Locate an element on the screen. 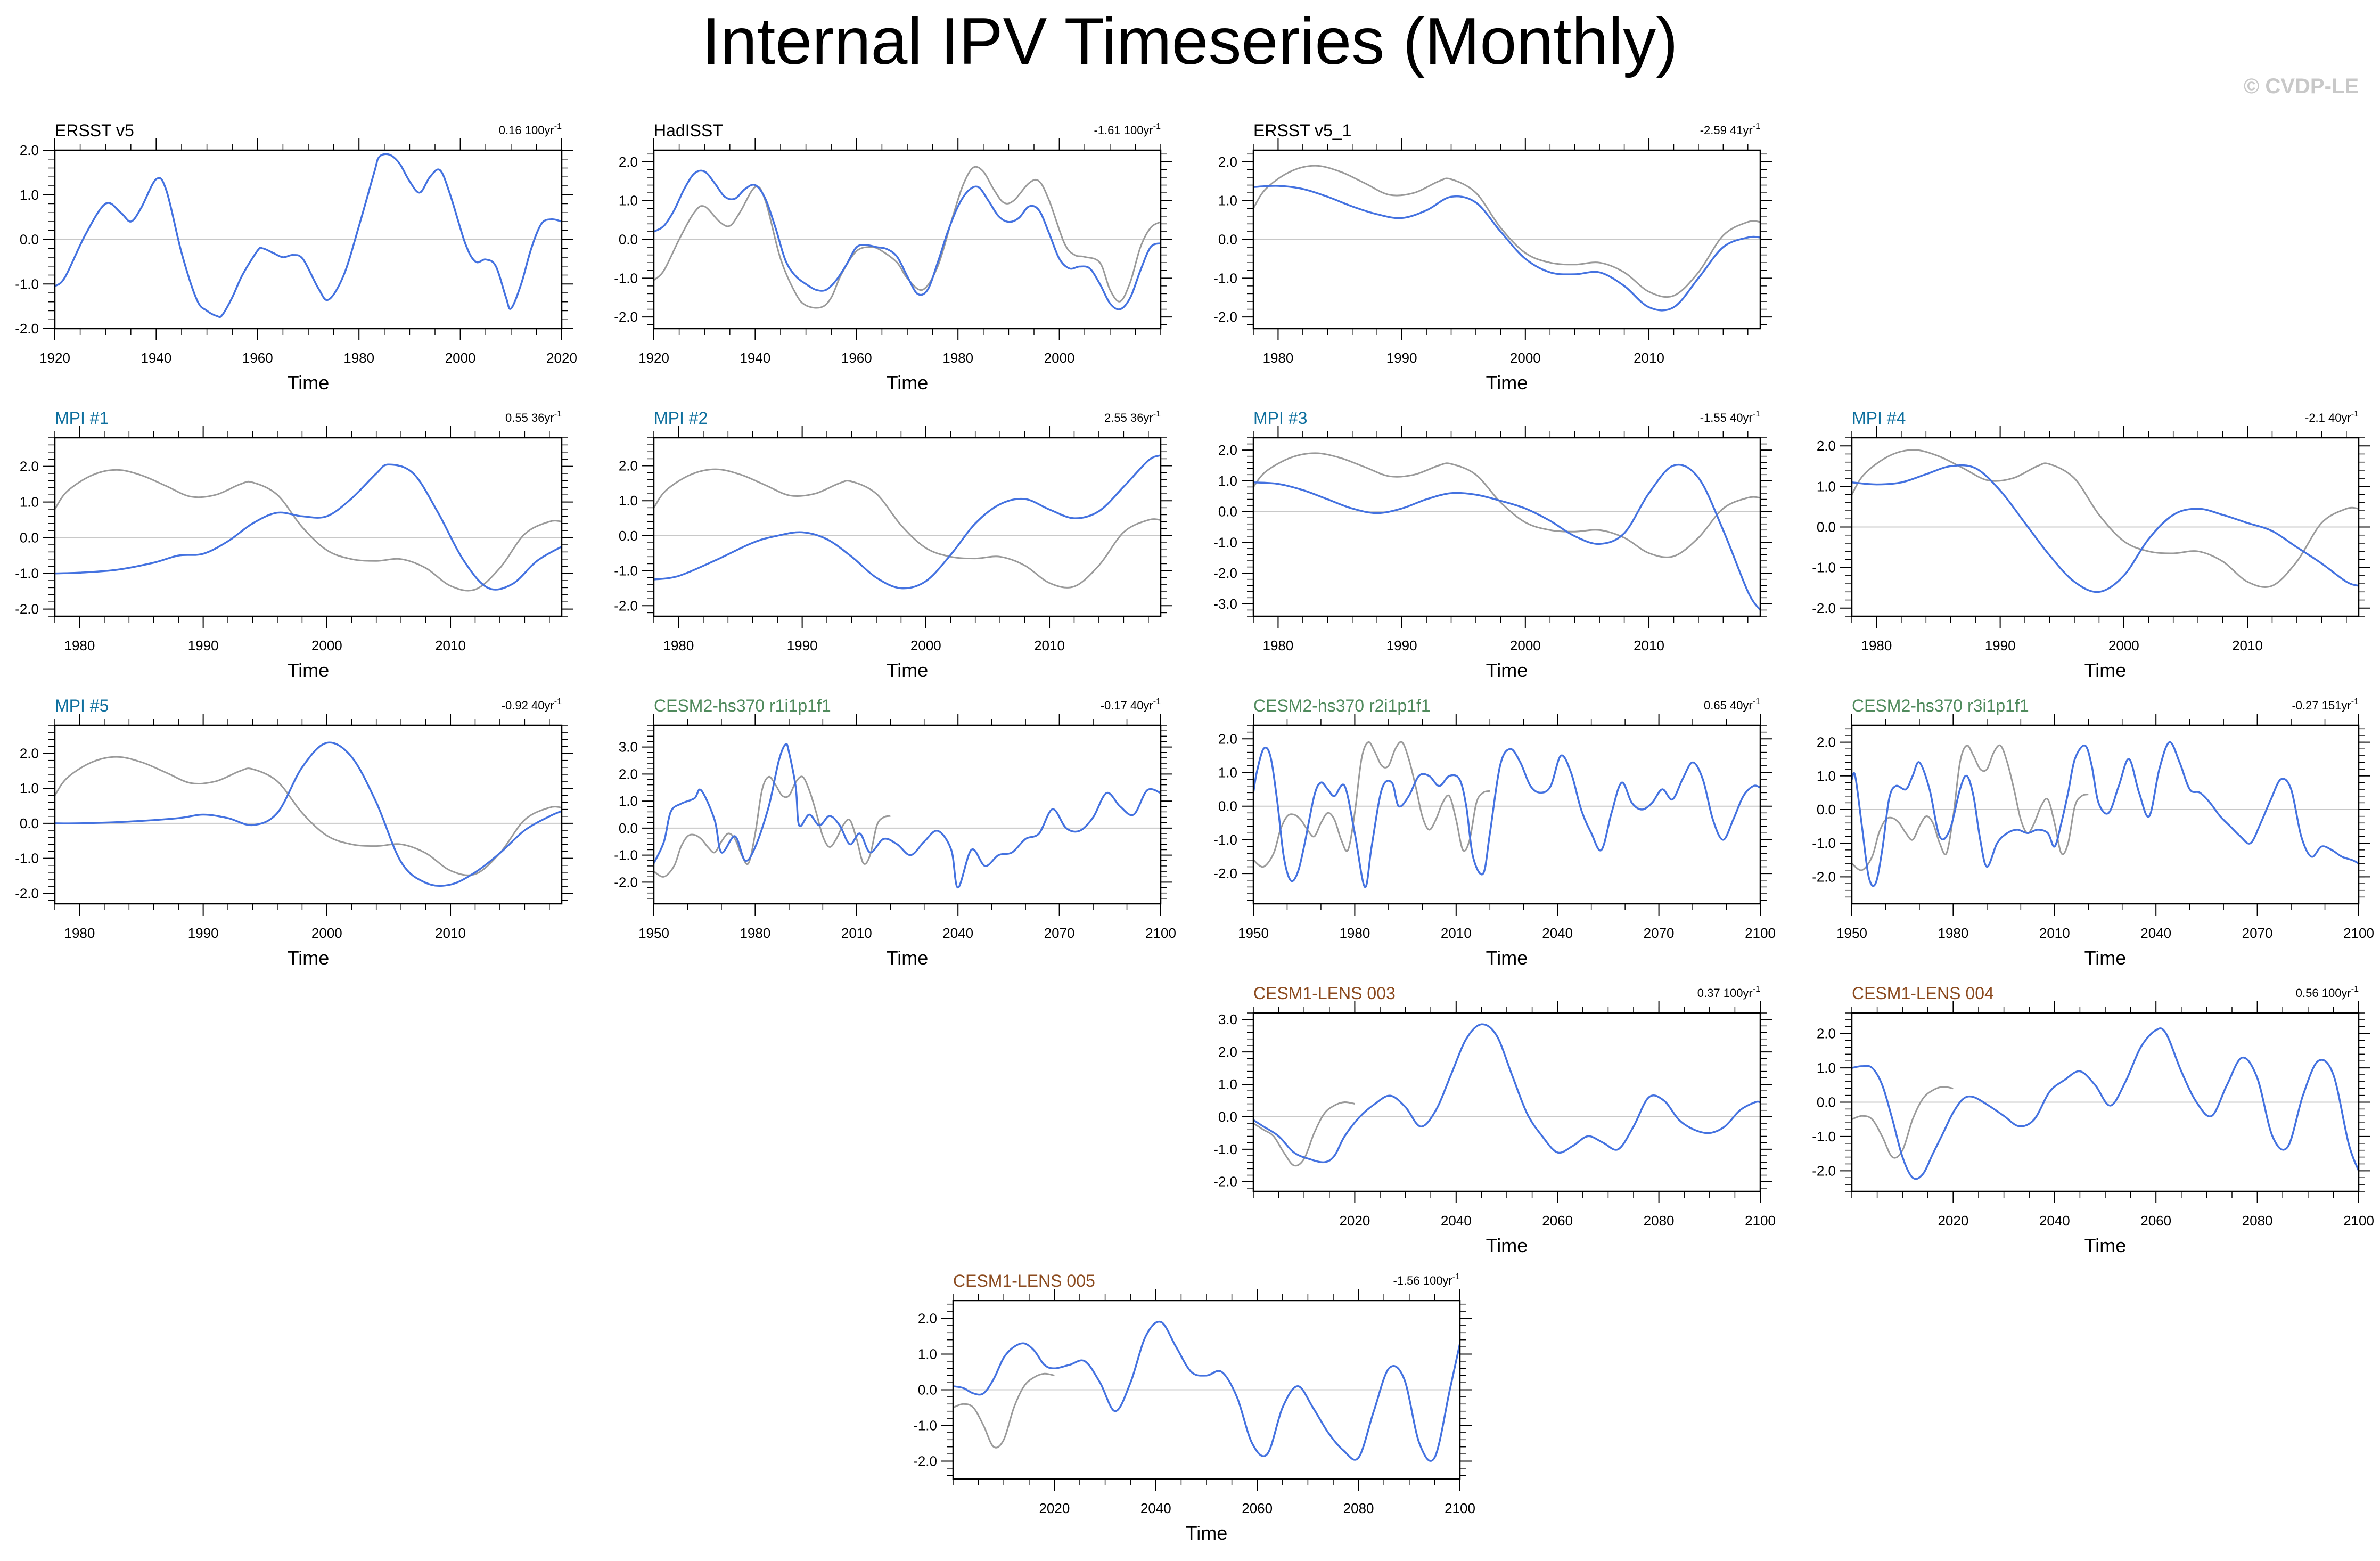  panel-title: MPI #5 is located at coordinates (82, 705).